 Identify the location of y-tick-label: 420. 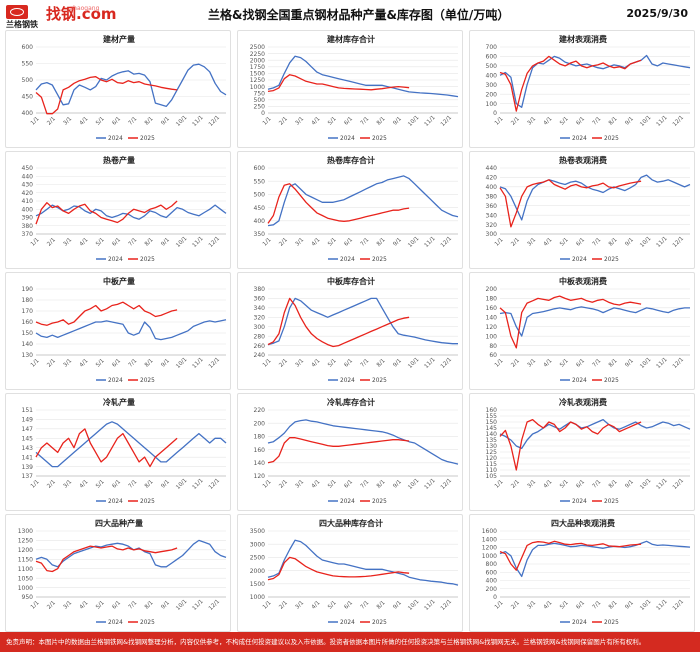
(28, 193).